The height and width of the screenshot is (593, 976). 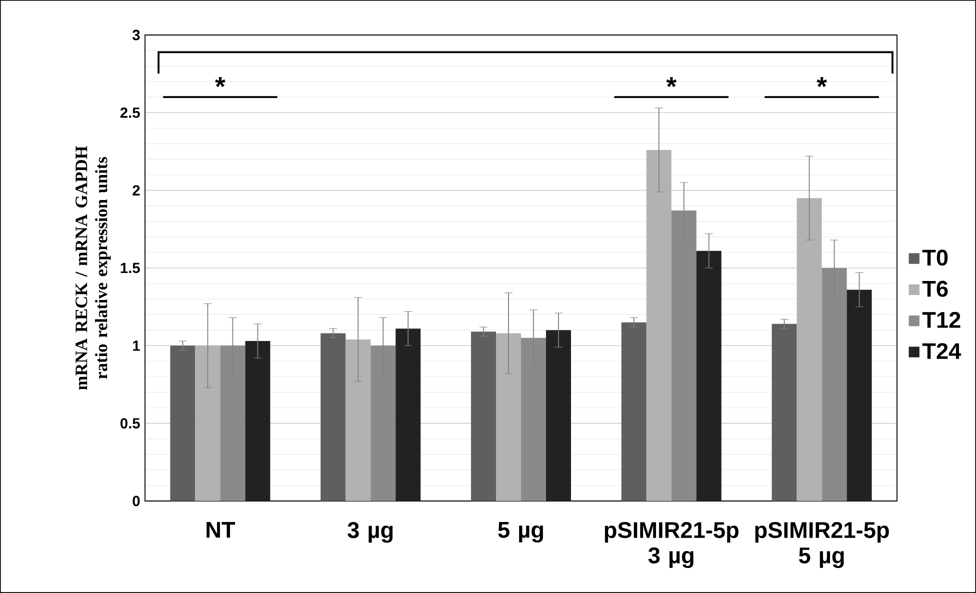 I want to click on y-tick-label: 0, so click(x=136, y=501).